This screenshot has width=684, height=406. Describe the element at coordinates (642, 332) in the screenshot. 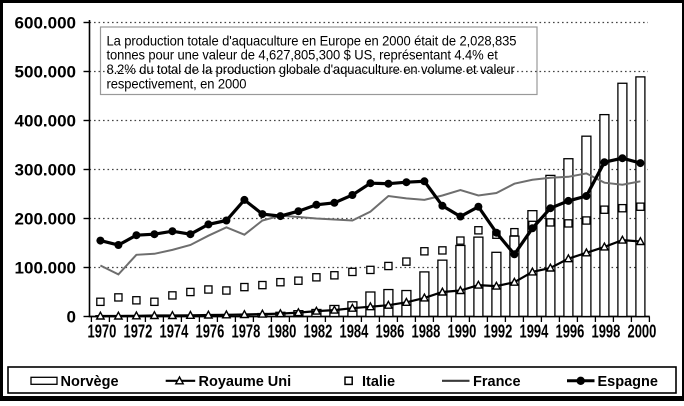

I see `svg-text: 2000` at that location.